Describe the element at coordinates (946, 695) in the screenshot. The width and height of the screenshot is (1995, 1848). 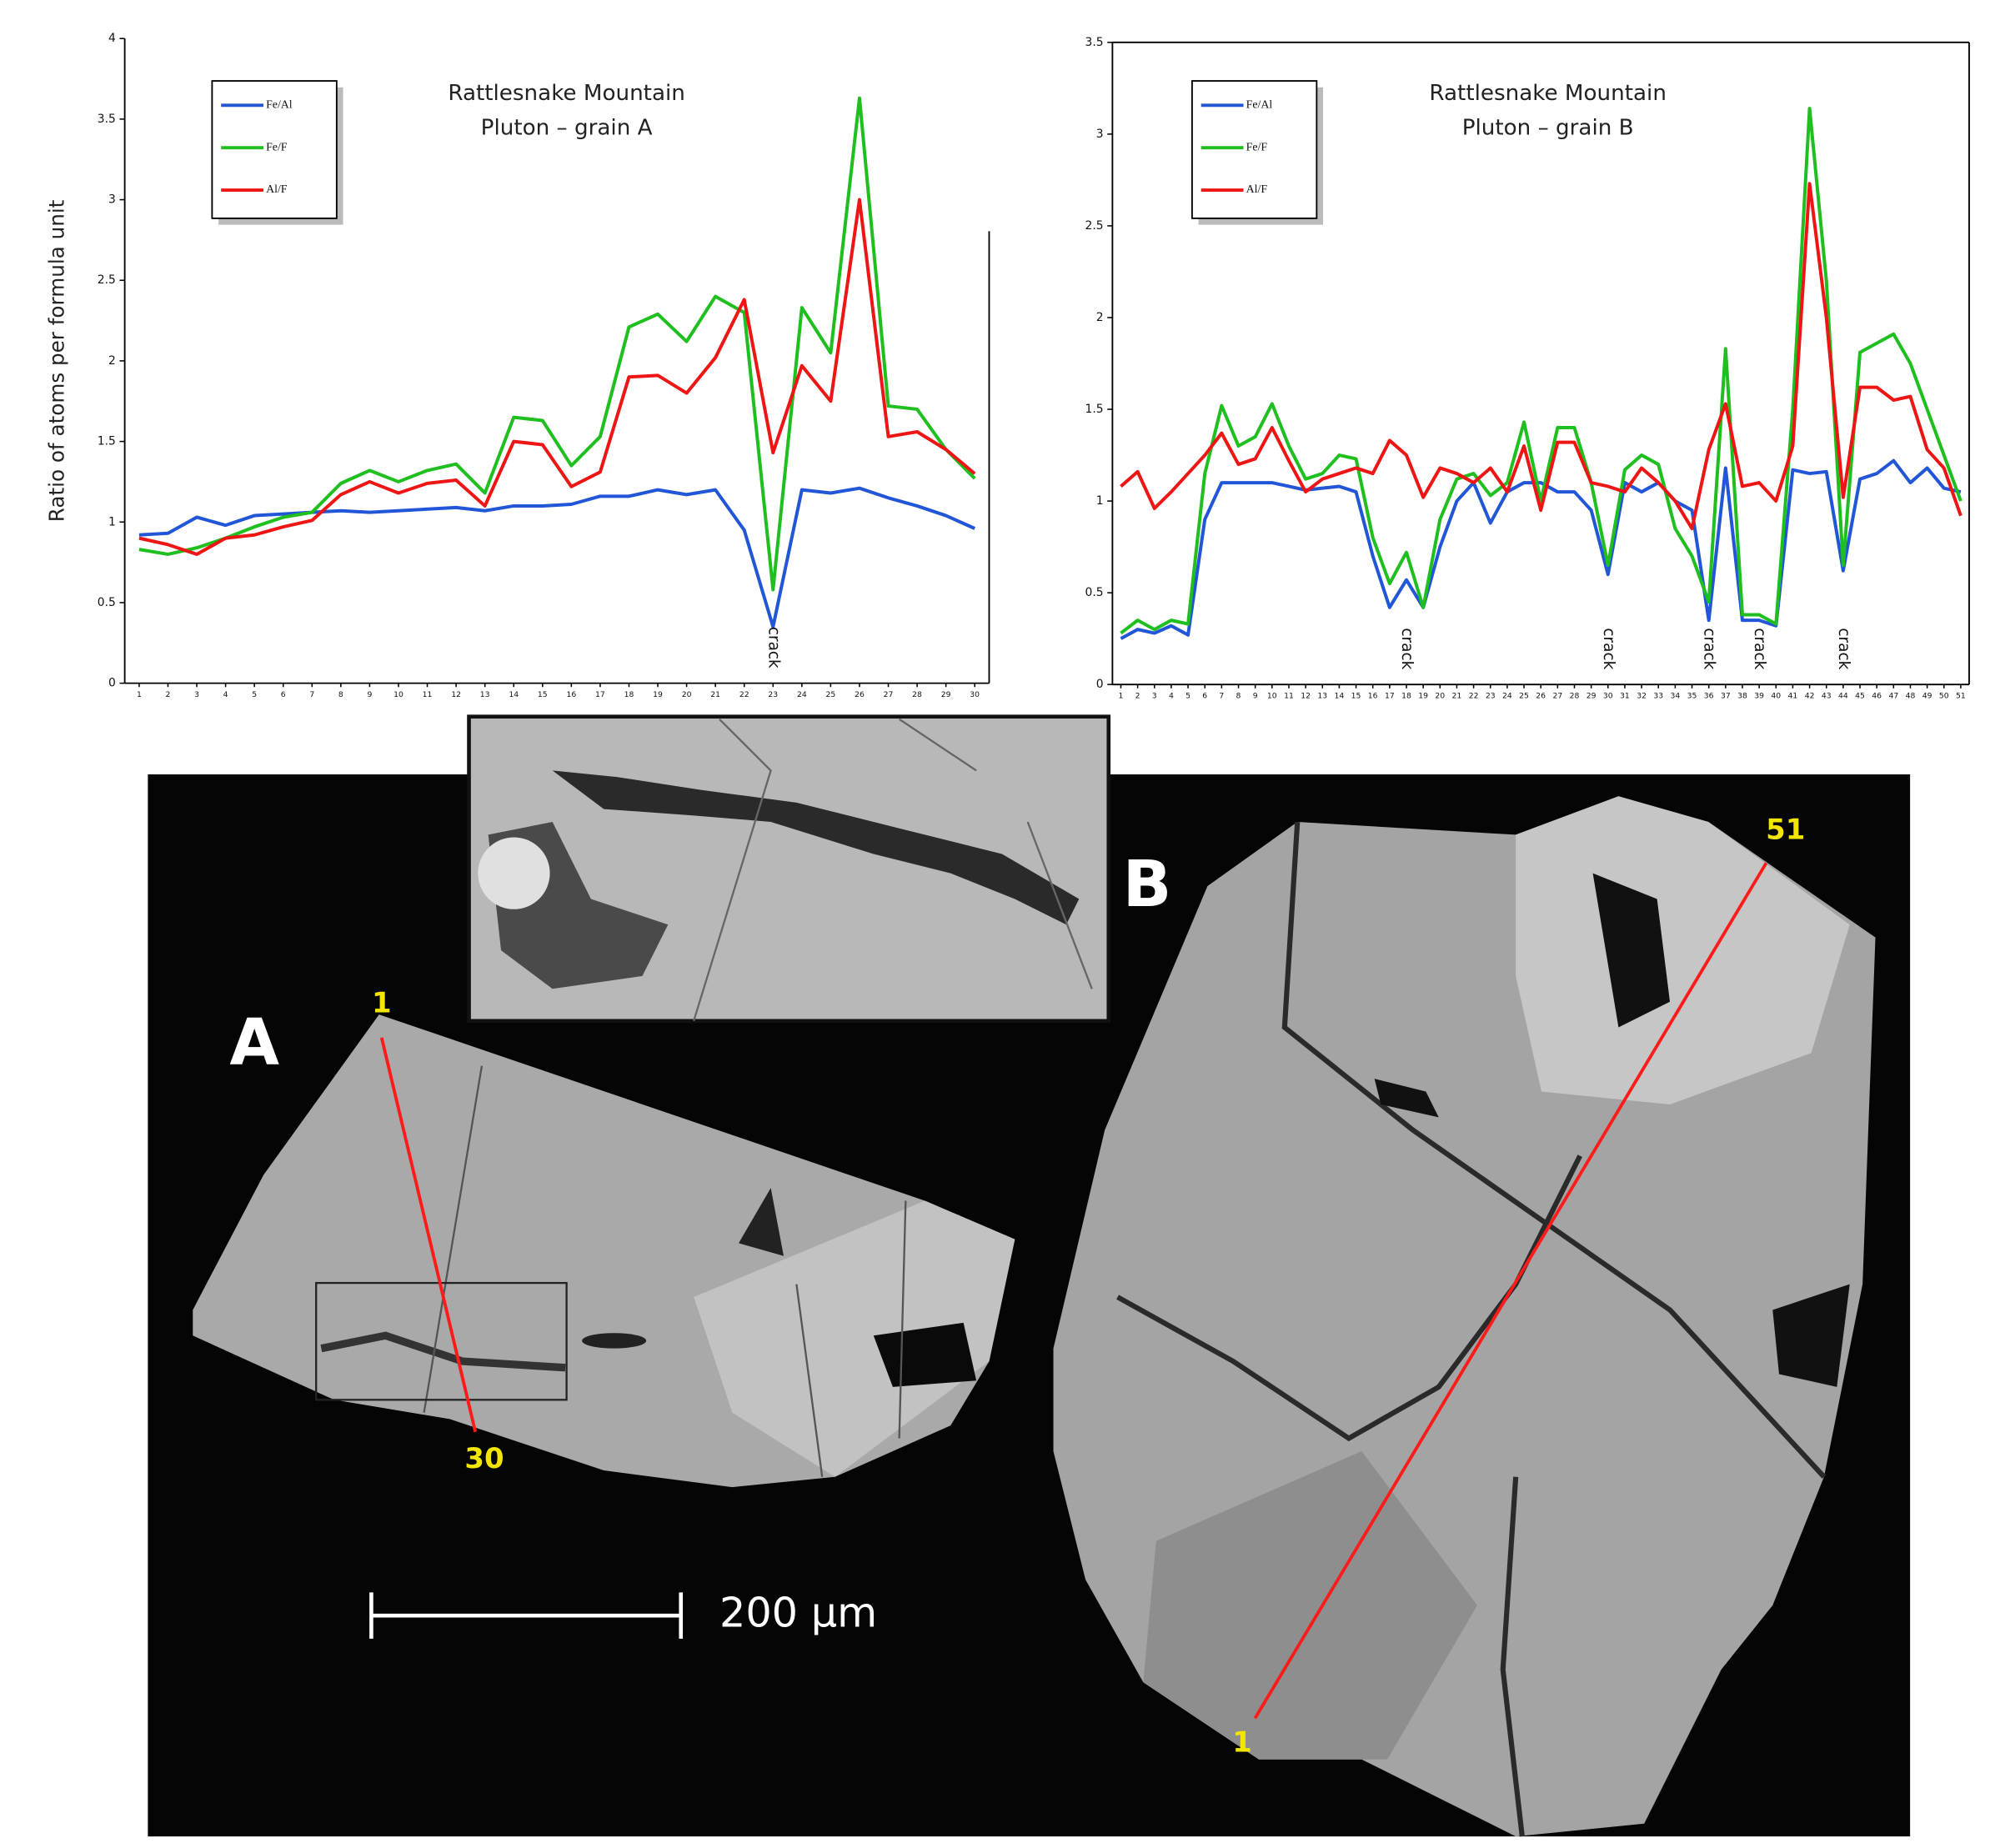
I see `x-tick-label: 29` at that location.